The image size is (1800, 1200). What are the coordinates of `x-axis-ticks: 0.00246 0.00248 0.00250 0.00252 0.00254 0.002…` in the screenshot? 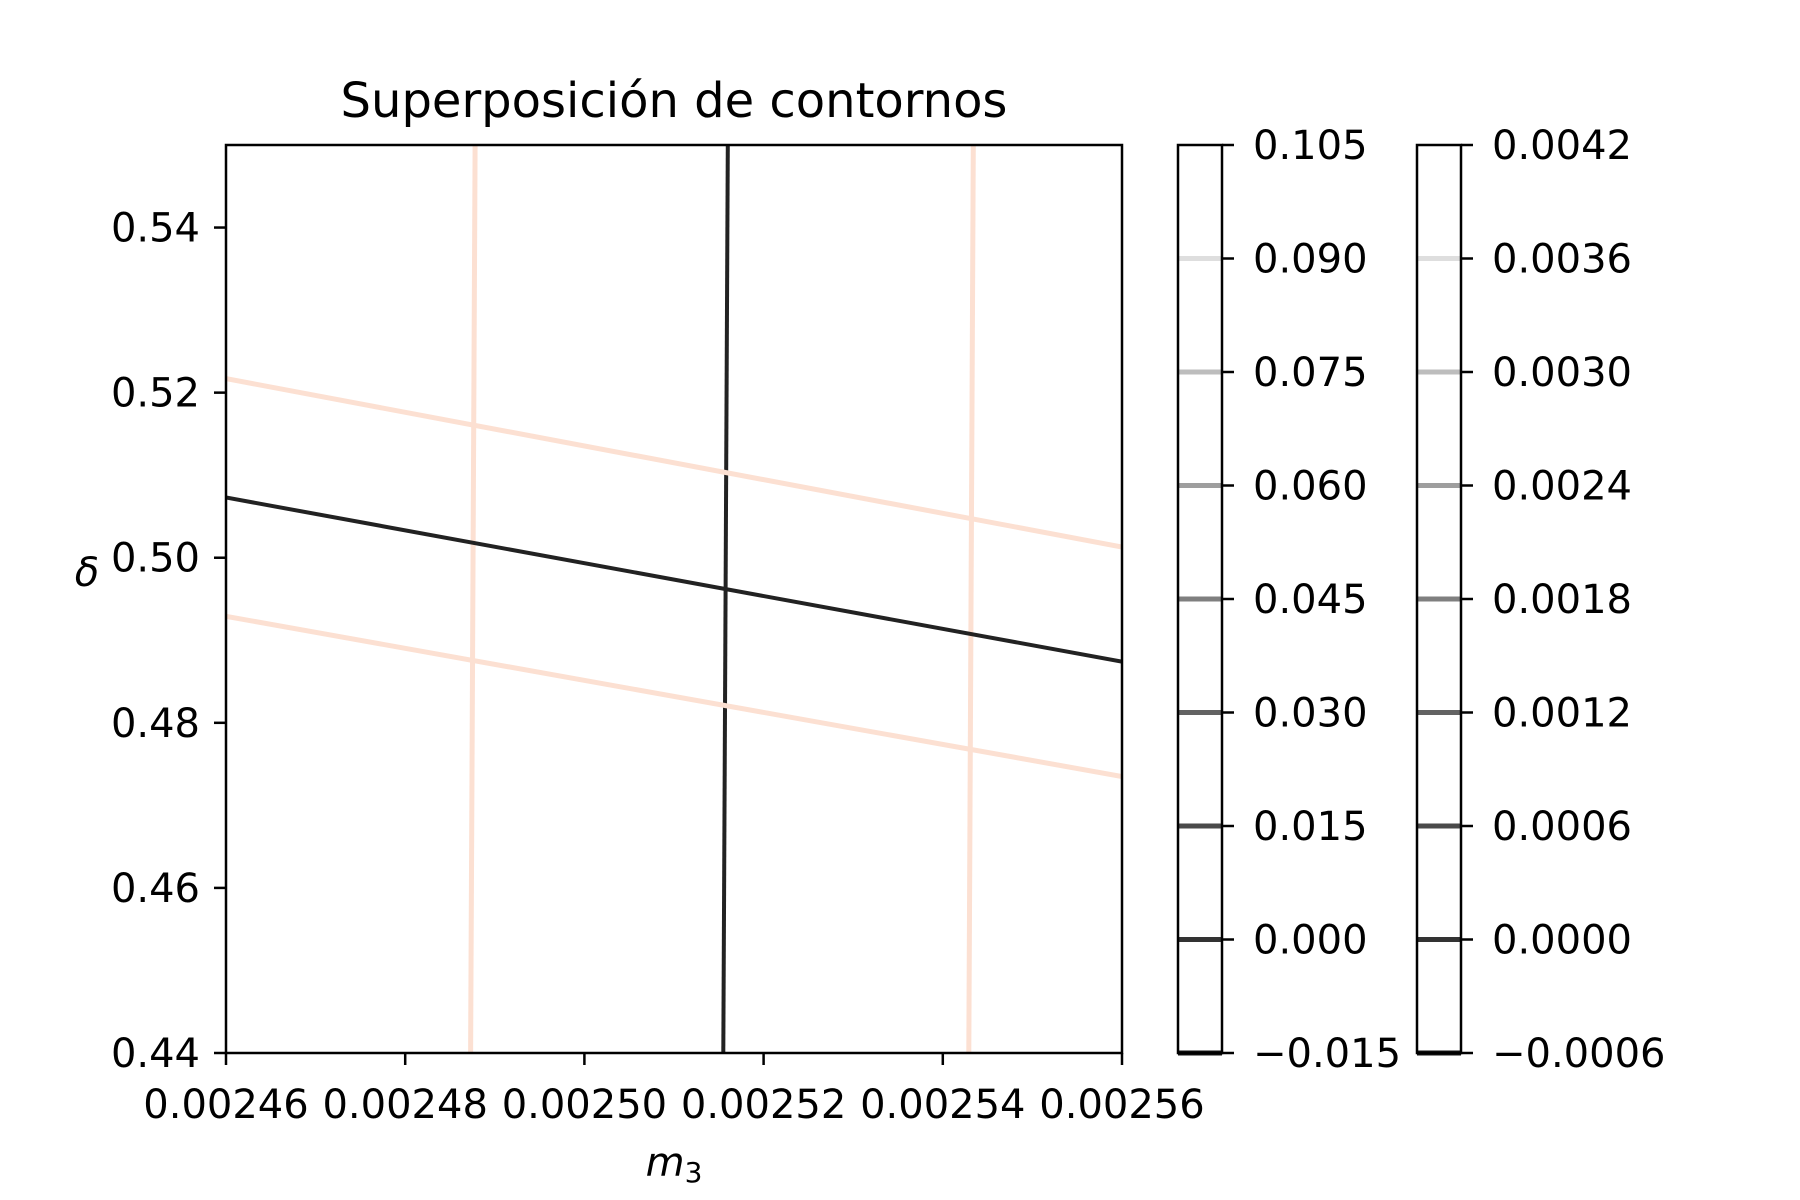 It's located at (674, 1090).